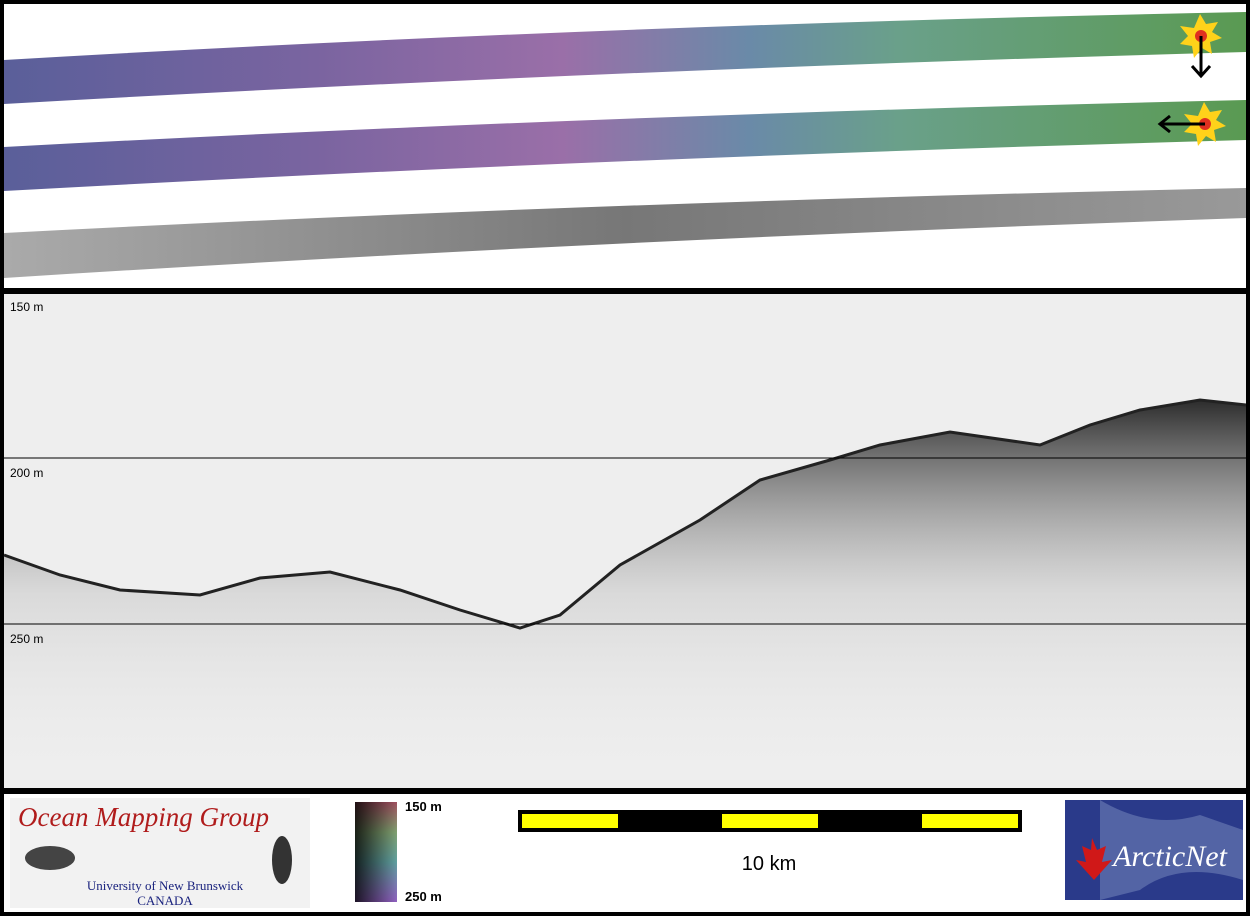  I want to click on colorbar-label: 150 m, so click(423, 806).